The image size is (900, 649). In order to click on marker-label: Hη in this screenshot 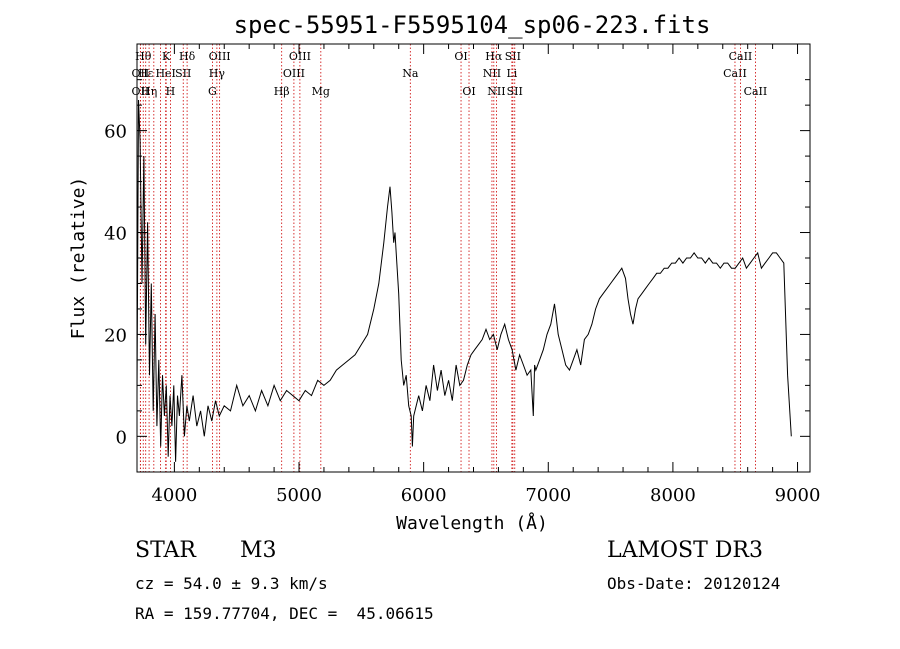, I will do `click(149, 91)`.